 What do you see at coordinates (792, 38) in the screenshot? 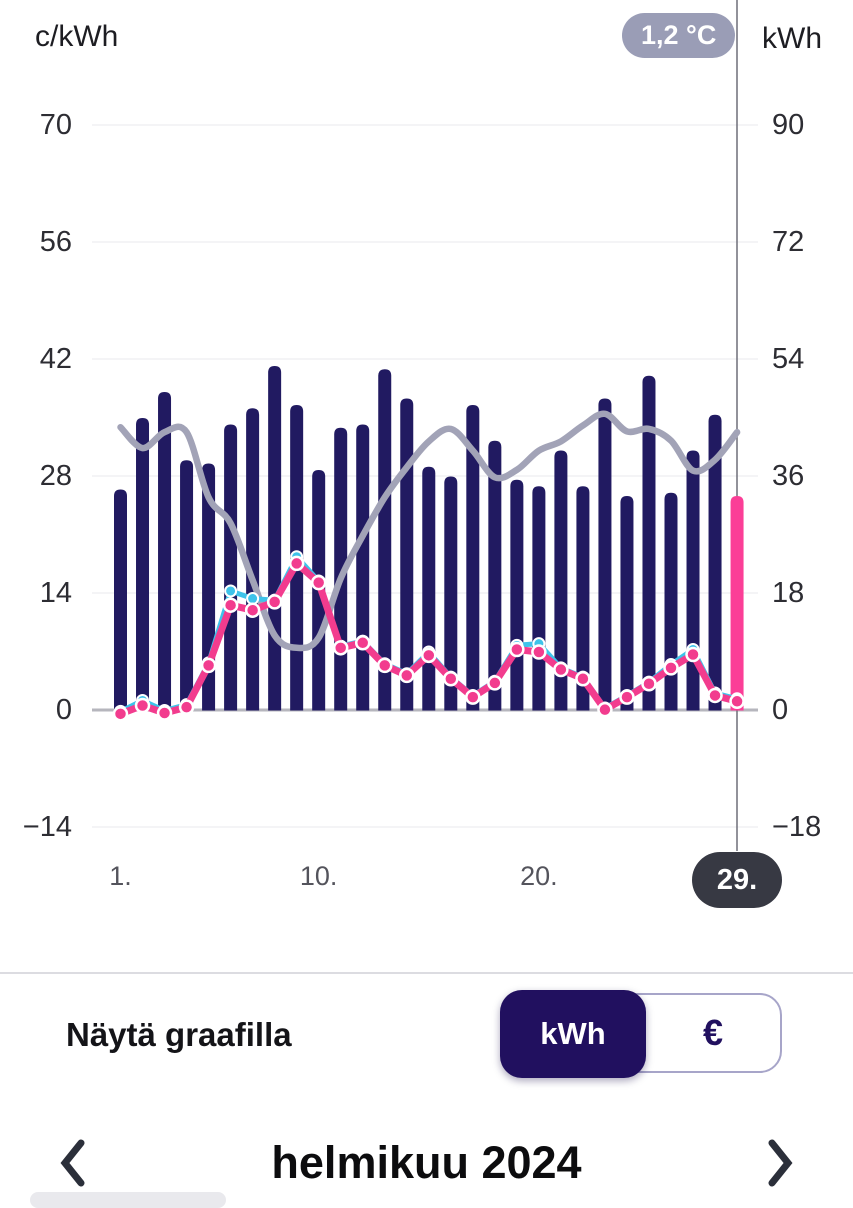
I see `right-axis-unit-label: kWh` at bounding box center [792, 38].